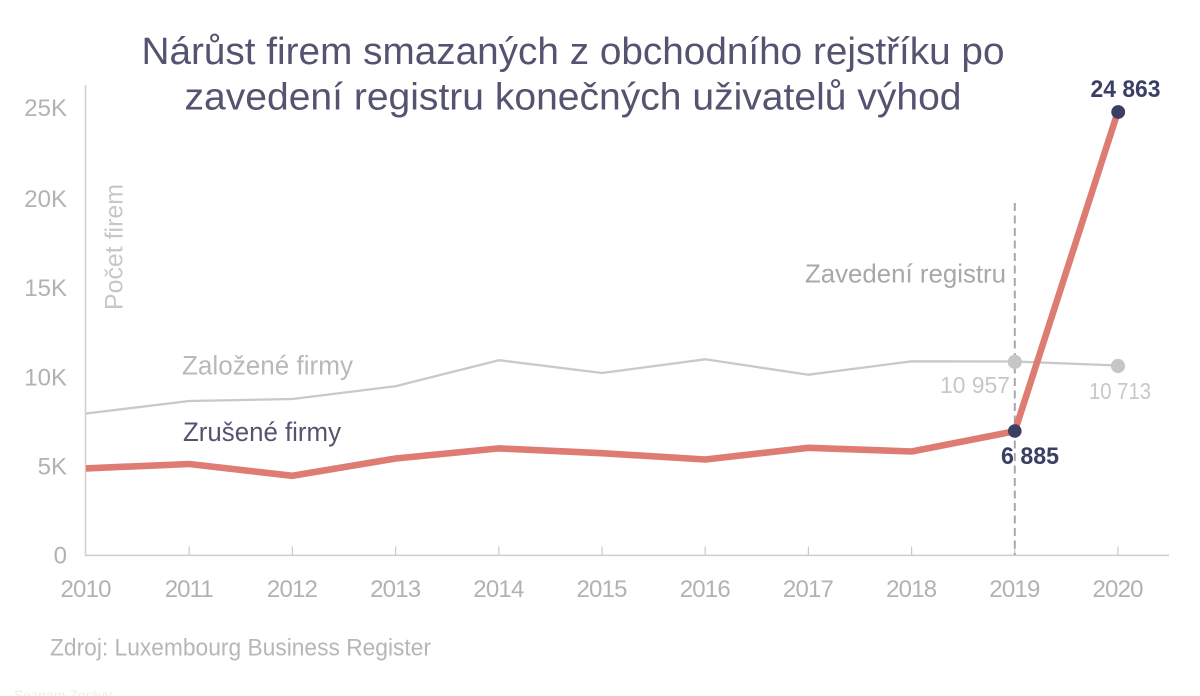 This screenshot has height=696, width=1200. What do you see at coordinates (395, 589) in the screenshot?
I see `svg-text: 2013` at bounding box center [395, 589].